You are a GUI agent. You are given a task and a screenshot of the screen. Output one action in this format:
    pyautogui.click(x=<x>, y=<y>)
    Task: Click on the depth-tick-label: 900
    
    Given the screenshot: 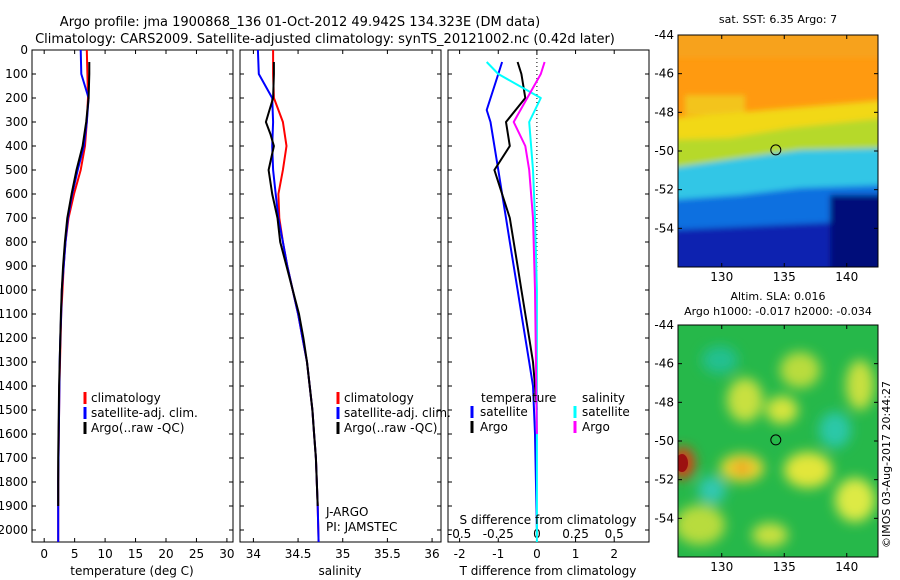 What is the action you would take?
    pyautogui.click(x=16, y=266)
    